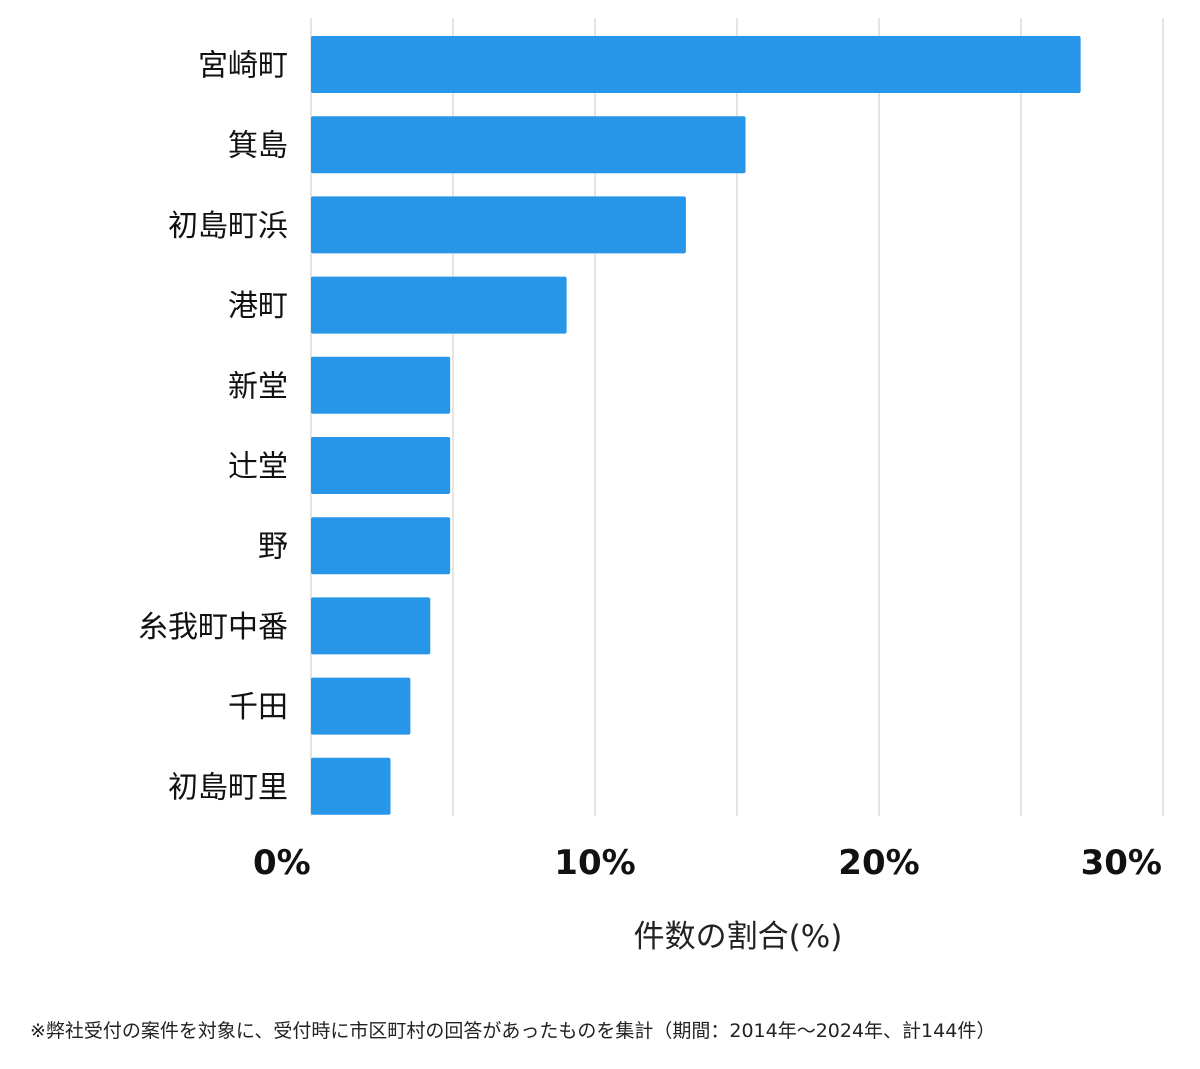  I want to click on category-label: 箕島, so click(258, 146).